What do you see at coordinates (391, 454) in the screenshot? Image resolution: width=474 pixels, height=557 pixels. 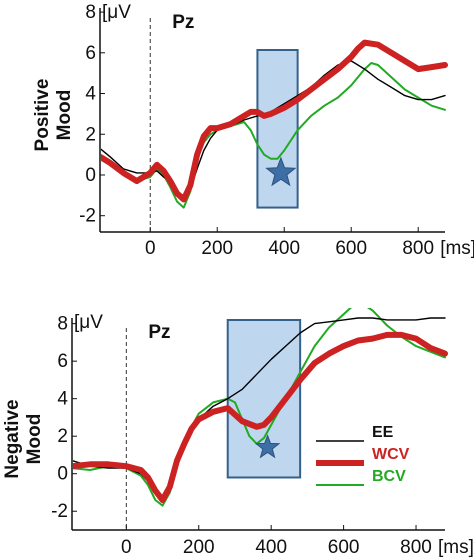 I see `legend-label-wcv: WCV` at bounding box center [391, 454].